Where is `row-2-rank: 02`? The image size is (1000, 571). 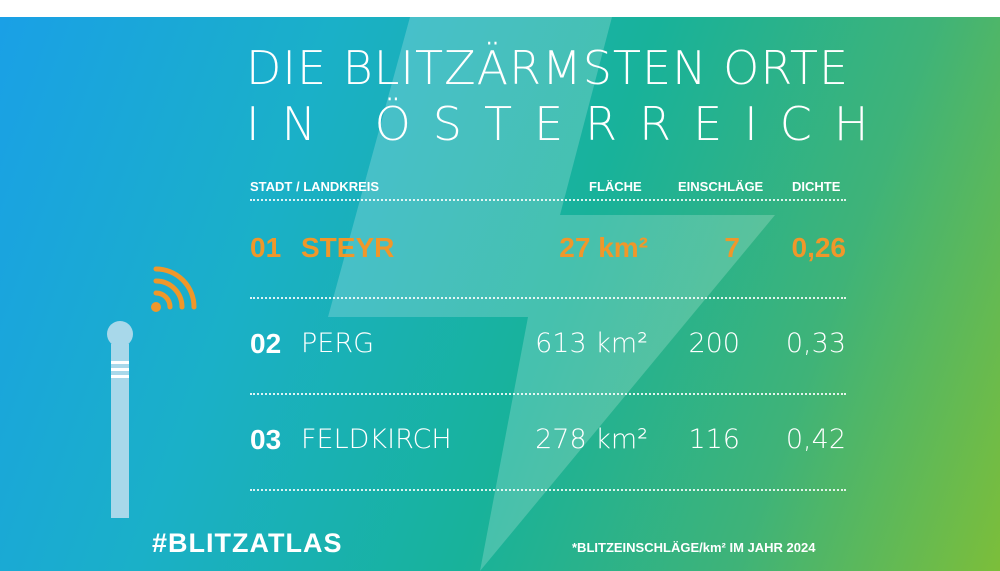
row-2-rank: 02 is located at coordinates (266, 343).